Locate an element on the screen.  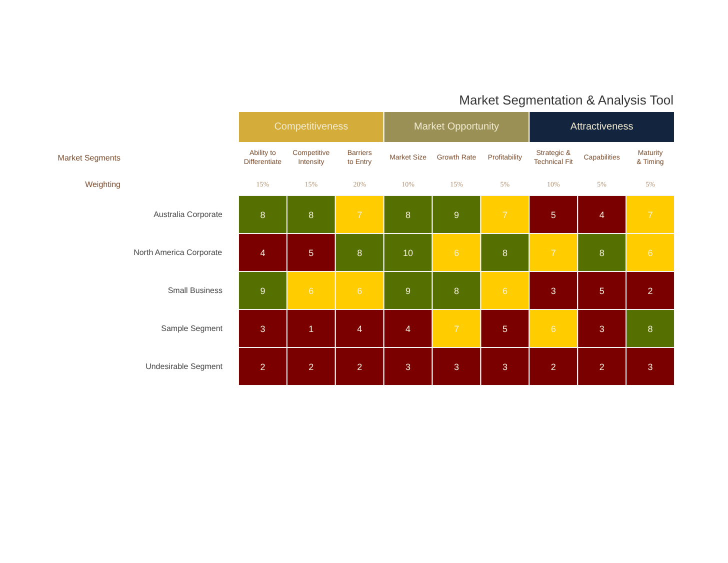
text: Competitiveness is located at coordinates (311, 127).